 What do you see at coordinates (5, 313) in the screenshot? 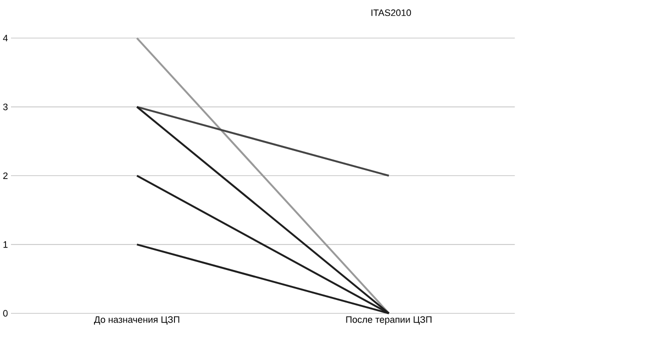
I see `y-tick-label: 0` at bounding box center [5, 313].